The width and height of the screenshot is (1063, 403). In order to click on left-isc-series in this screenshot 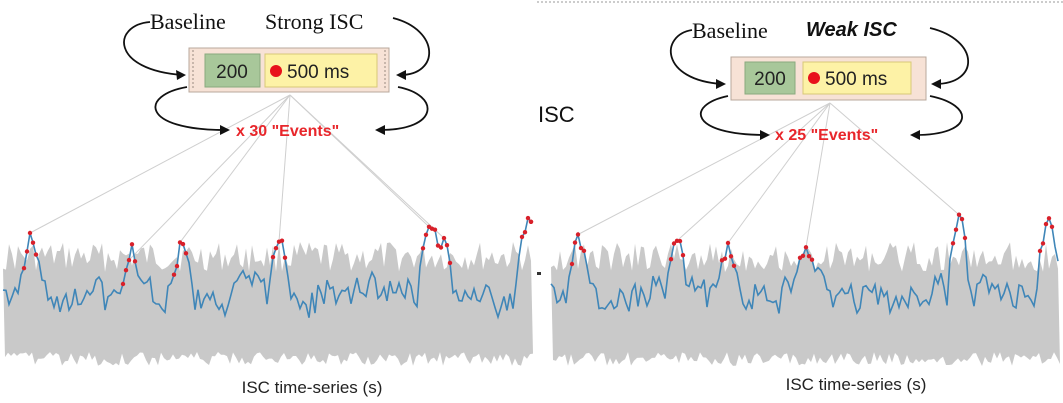, I will do `click(268, 267)`.